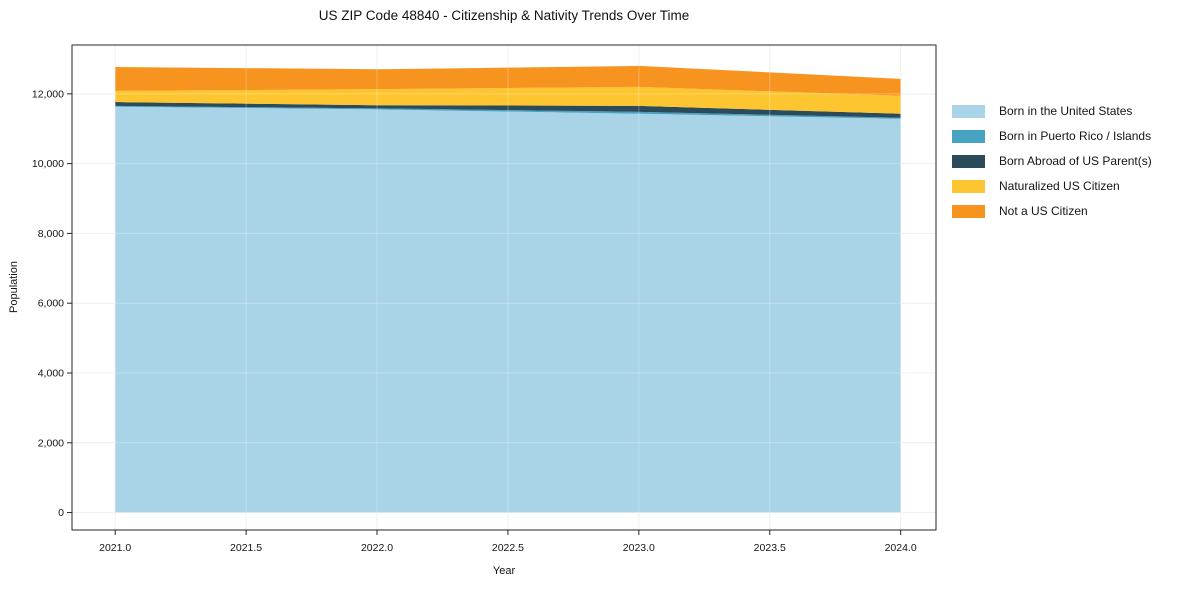 This screenshot has width=1189, height=590. Describe the element at coordinates (48, 164) in the screenshot. I see `y-tick-label: 10,000` at that location.